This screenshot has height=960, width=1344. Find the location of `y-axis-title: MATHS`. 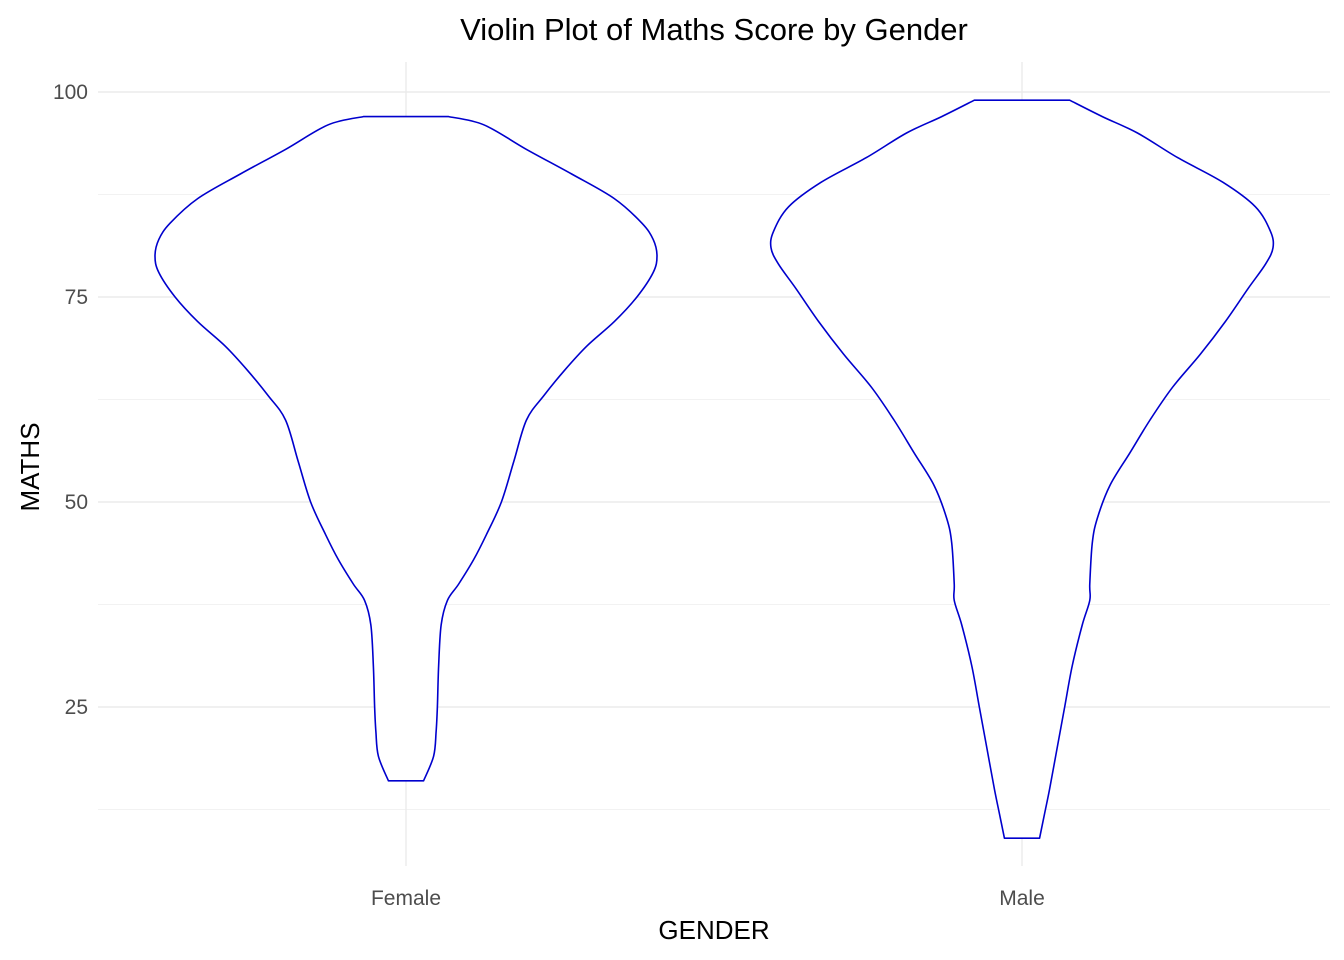

y-axis-title: MATHS is located at coordinates (30, 466).